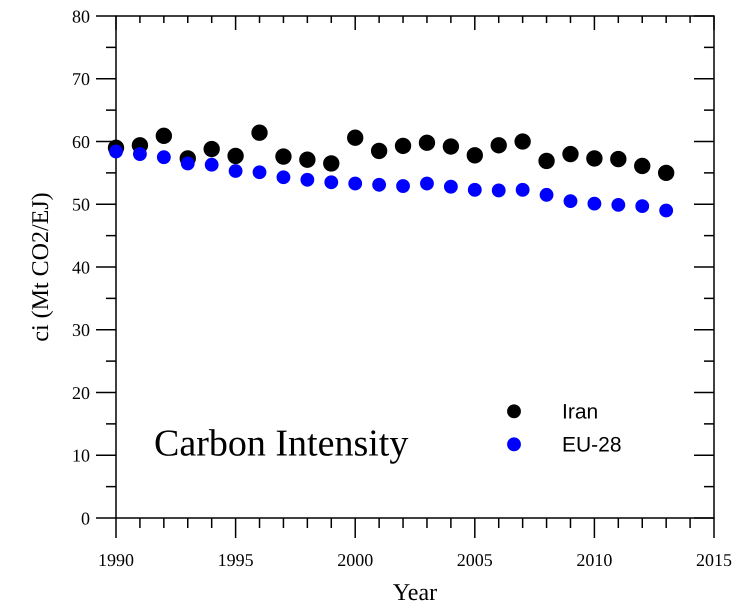  What do you see at coordinates (474, 560) in the screenshot?
I see `x-tick-label: 2005` at bounding box center [474, 560].